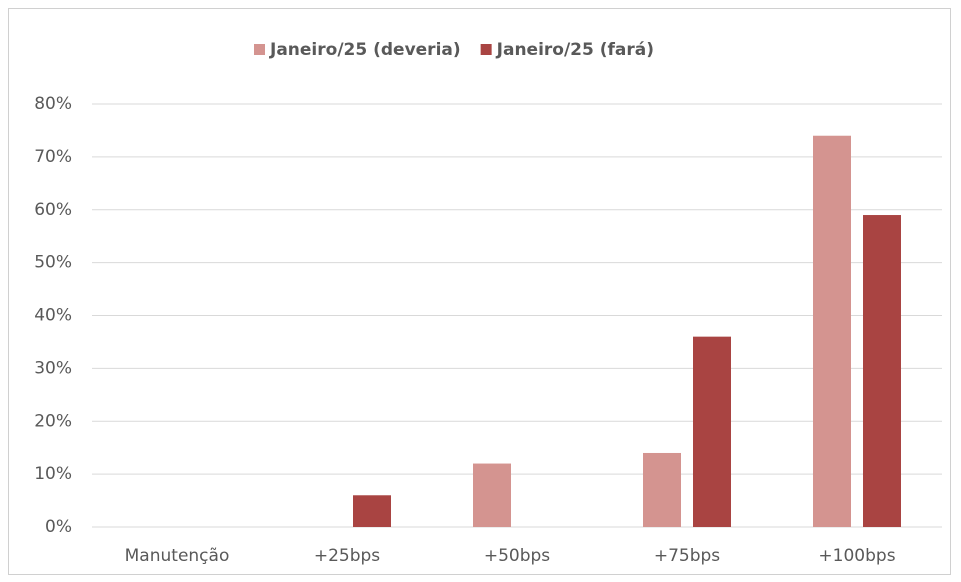  What do you see at coordinates (53, 368) in the screenshot?
I see `y-tick-label: 30%` at bounding box center [53, 368].